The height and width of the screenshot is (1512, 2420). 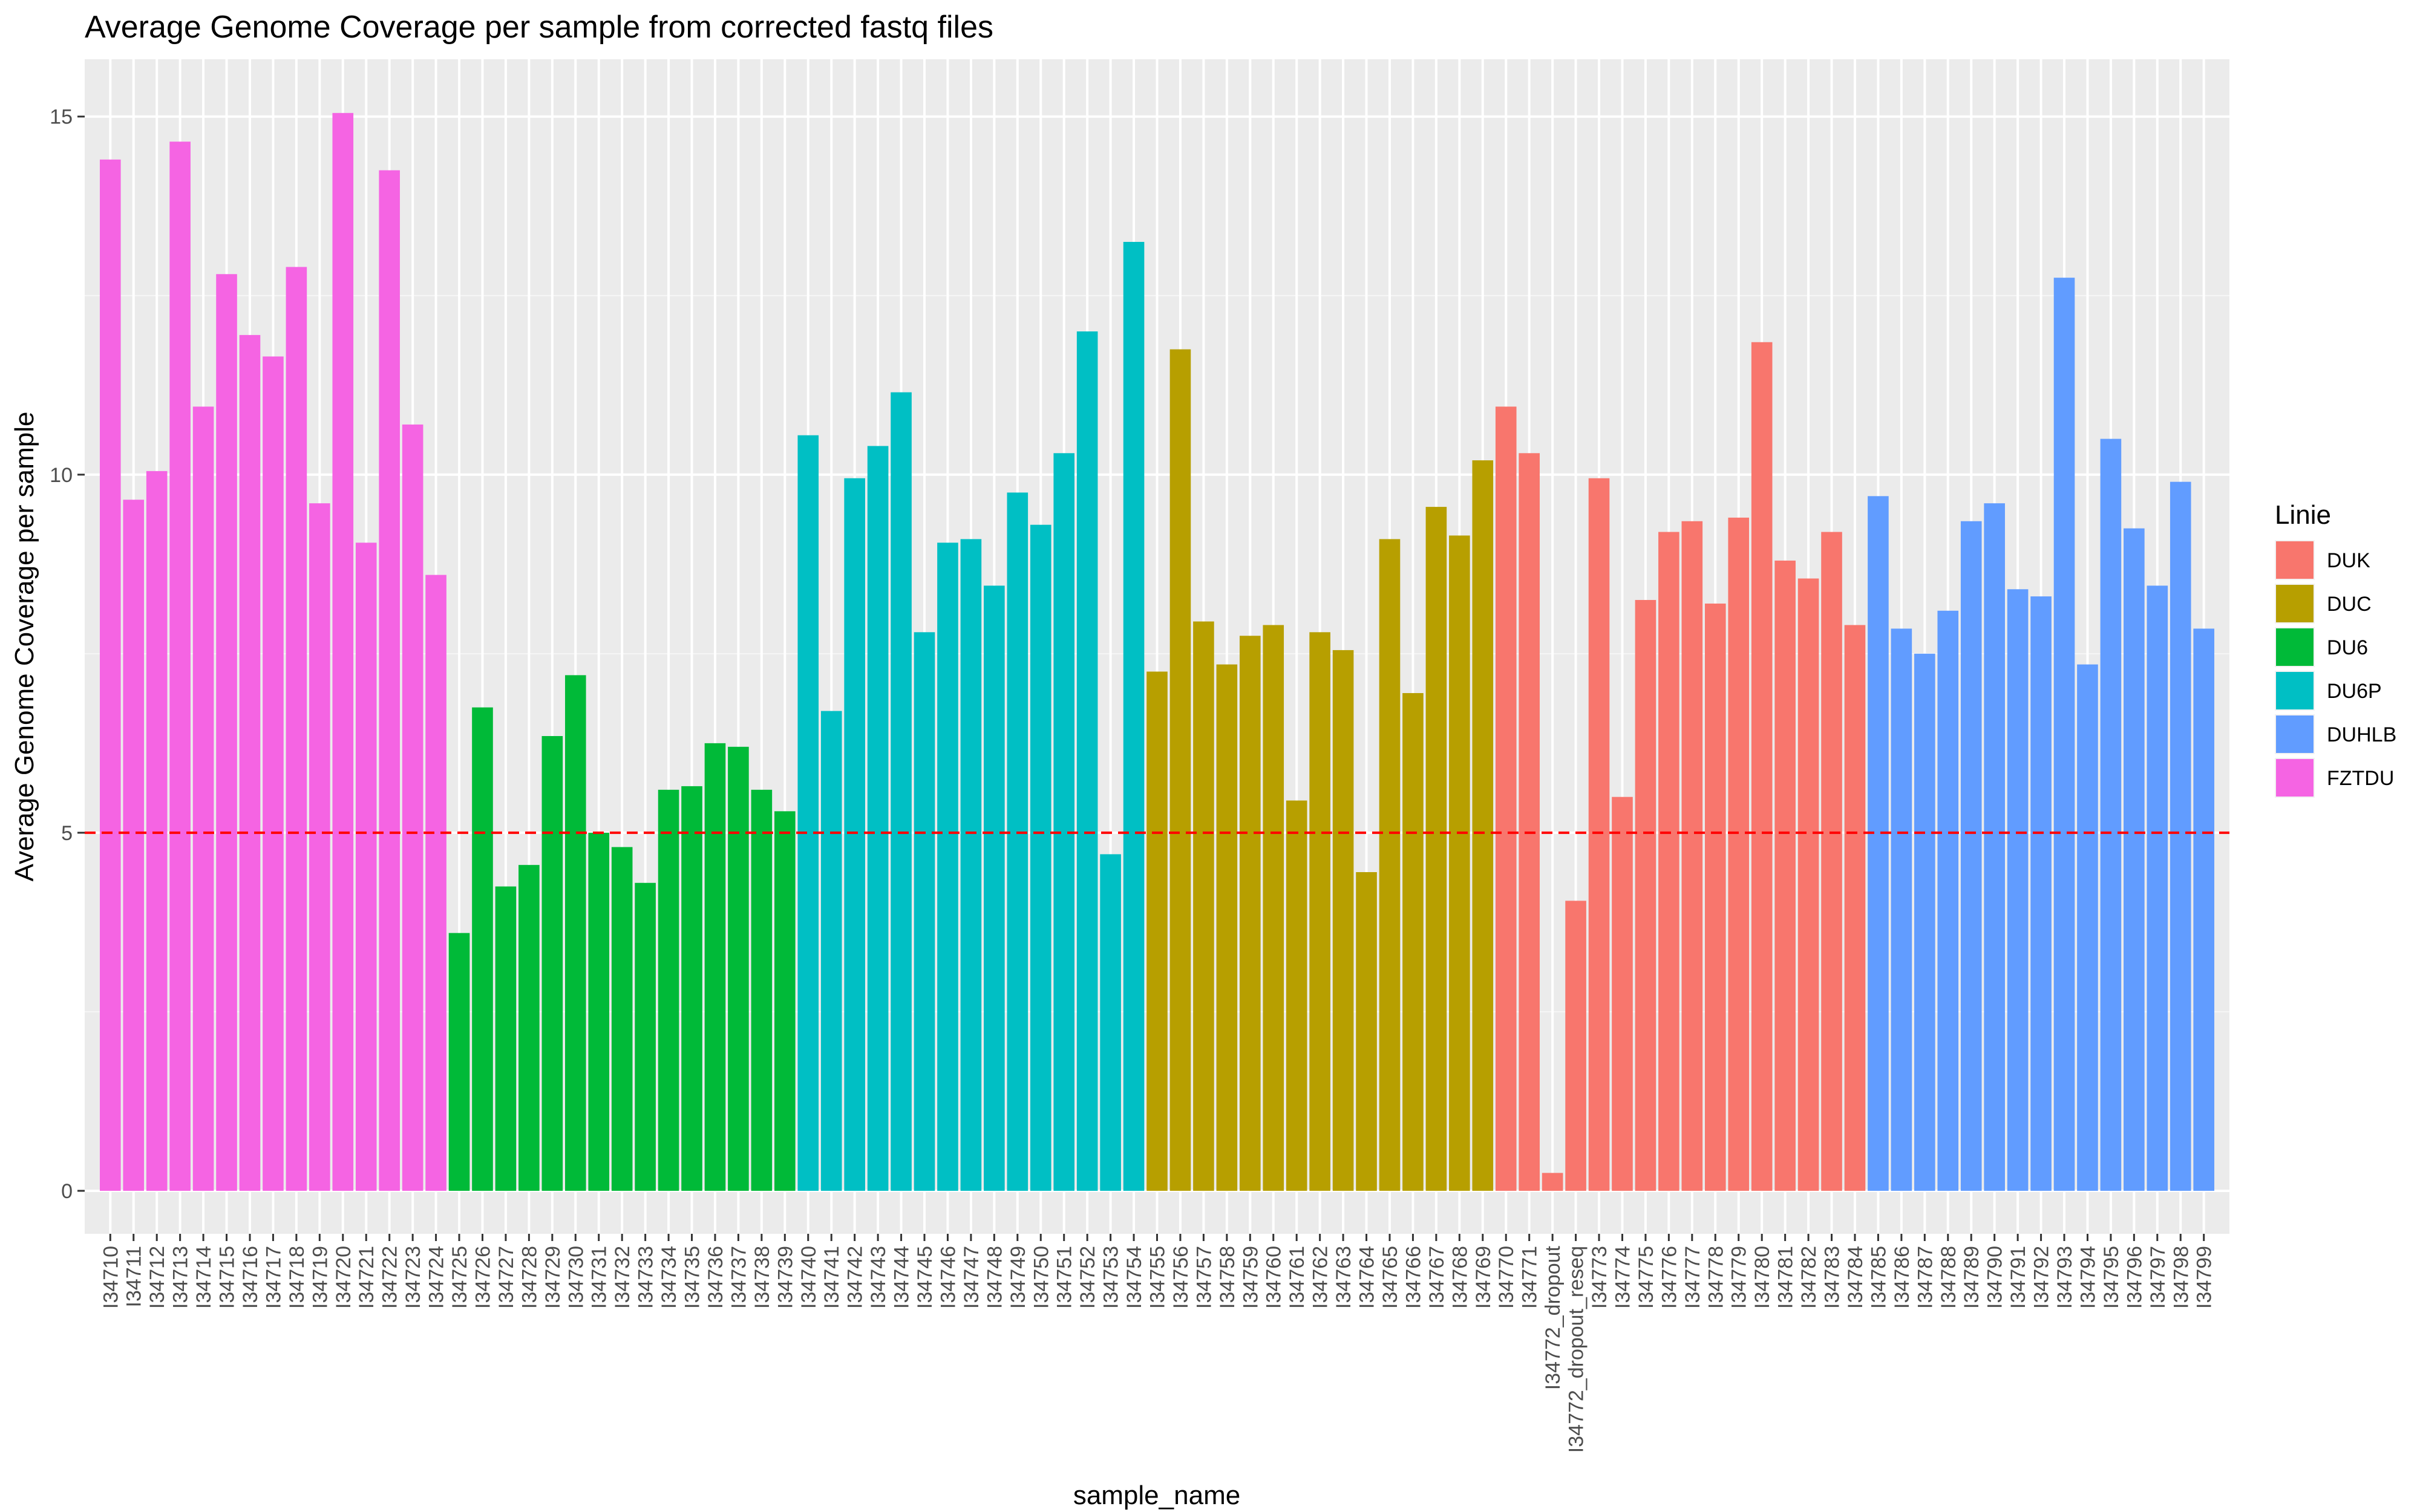 What do you see at coordinates (110, 1278) in the screenshot?
I see `x-tick-label: I34710` at bounding box center [110, 1278].